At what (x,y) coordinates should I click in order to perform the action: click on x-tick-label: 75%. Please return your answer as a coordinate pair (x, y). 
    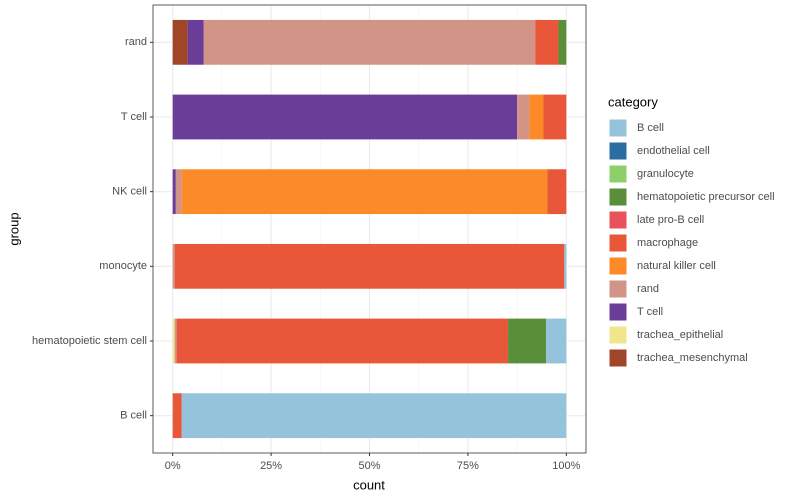
    Looking at the image, I should click on (468, 466).